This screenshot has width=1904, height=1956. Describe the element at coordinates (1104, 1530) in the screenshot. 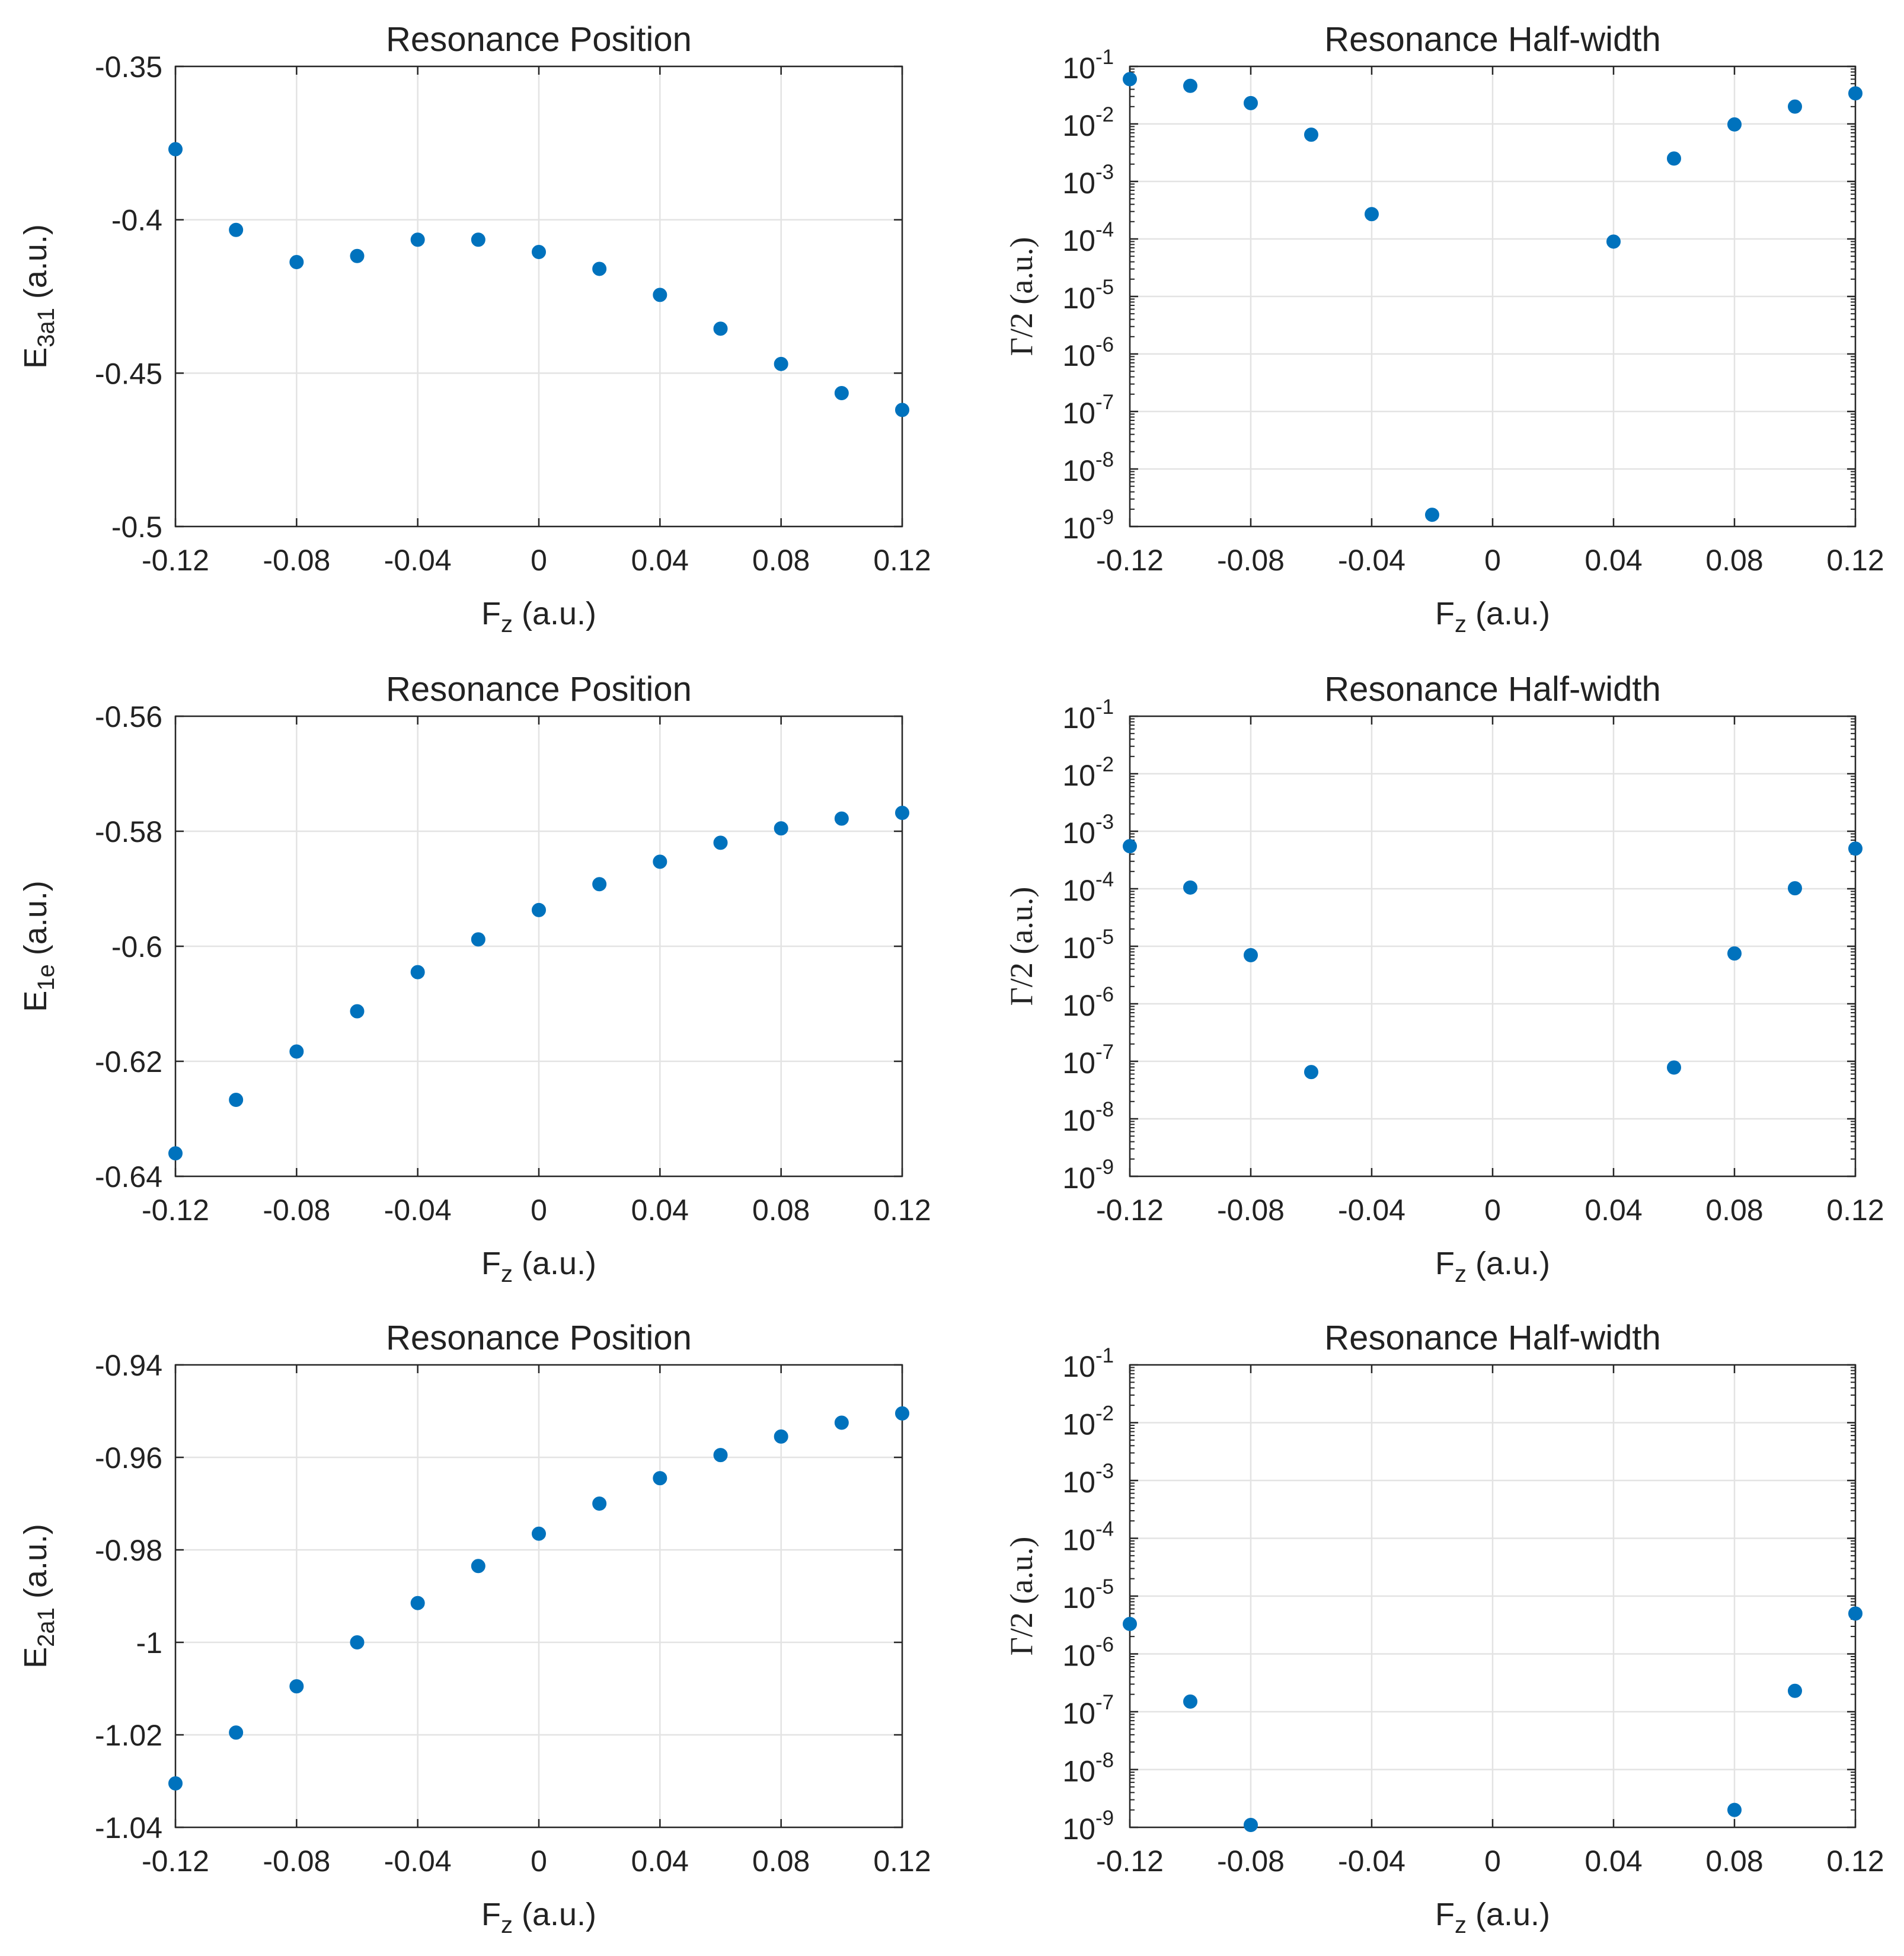

I see `y-tick-label-exponent: -4` at that location.